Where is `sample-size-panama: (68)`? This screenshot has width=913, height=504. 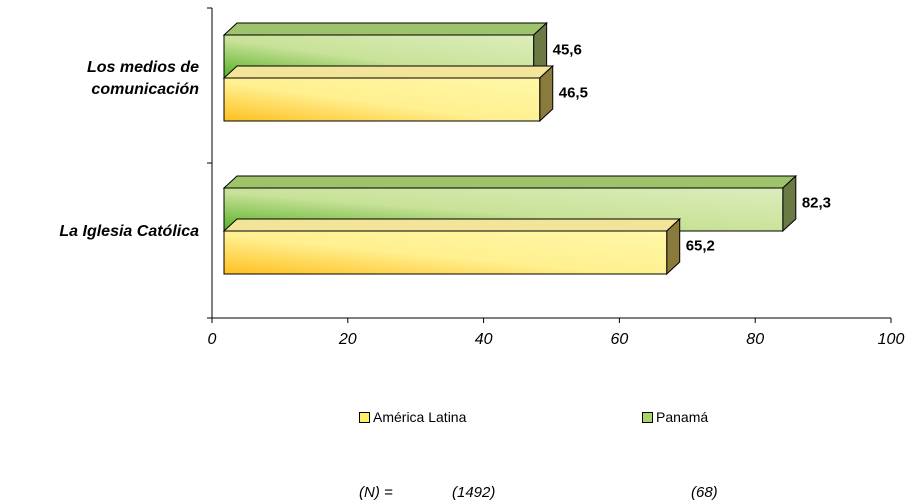 sample-size-panama: (68) is located at coordinates (704, 492).